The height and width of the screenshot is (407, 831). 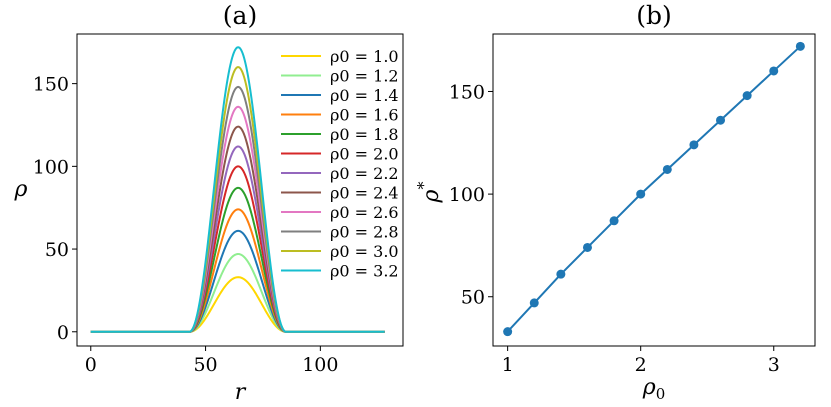 What do you see at coordinates (429, 193) in the screenshot?
I see `panel-b-y-axis-label: ρ*` at bounding box center [429, 193].